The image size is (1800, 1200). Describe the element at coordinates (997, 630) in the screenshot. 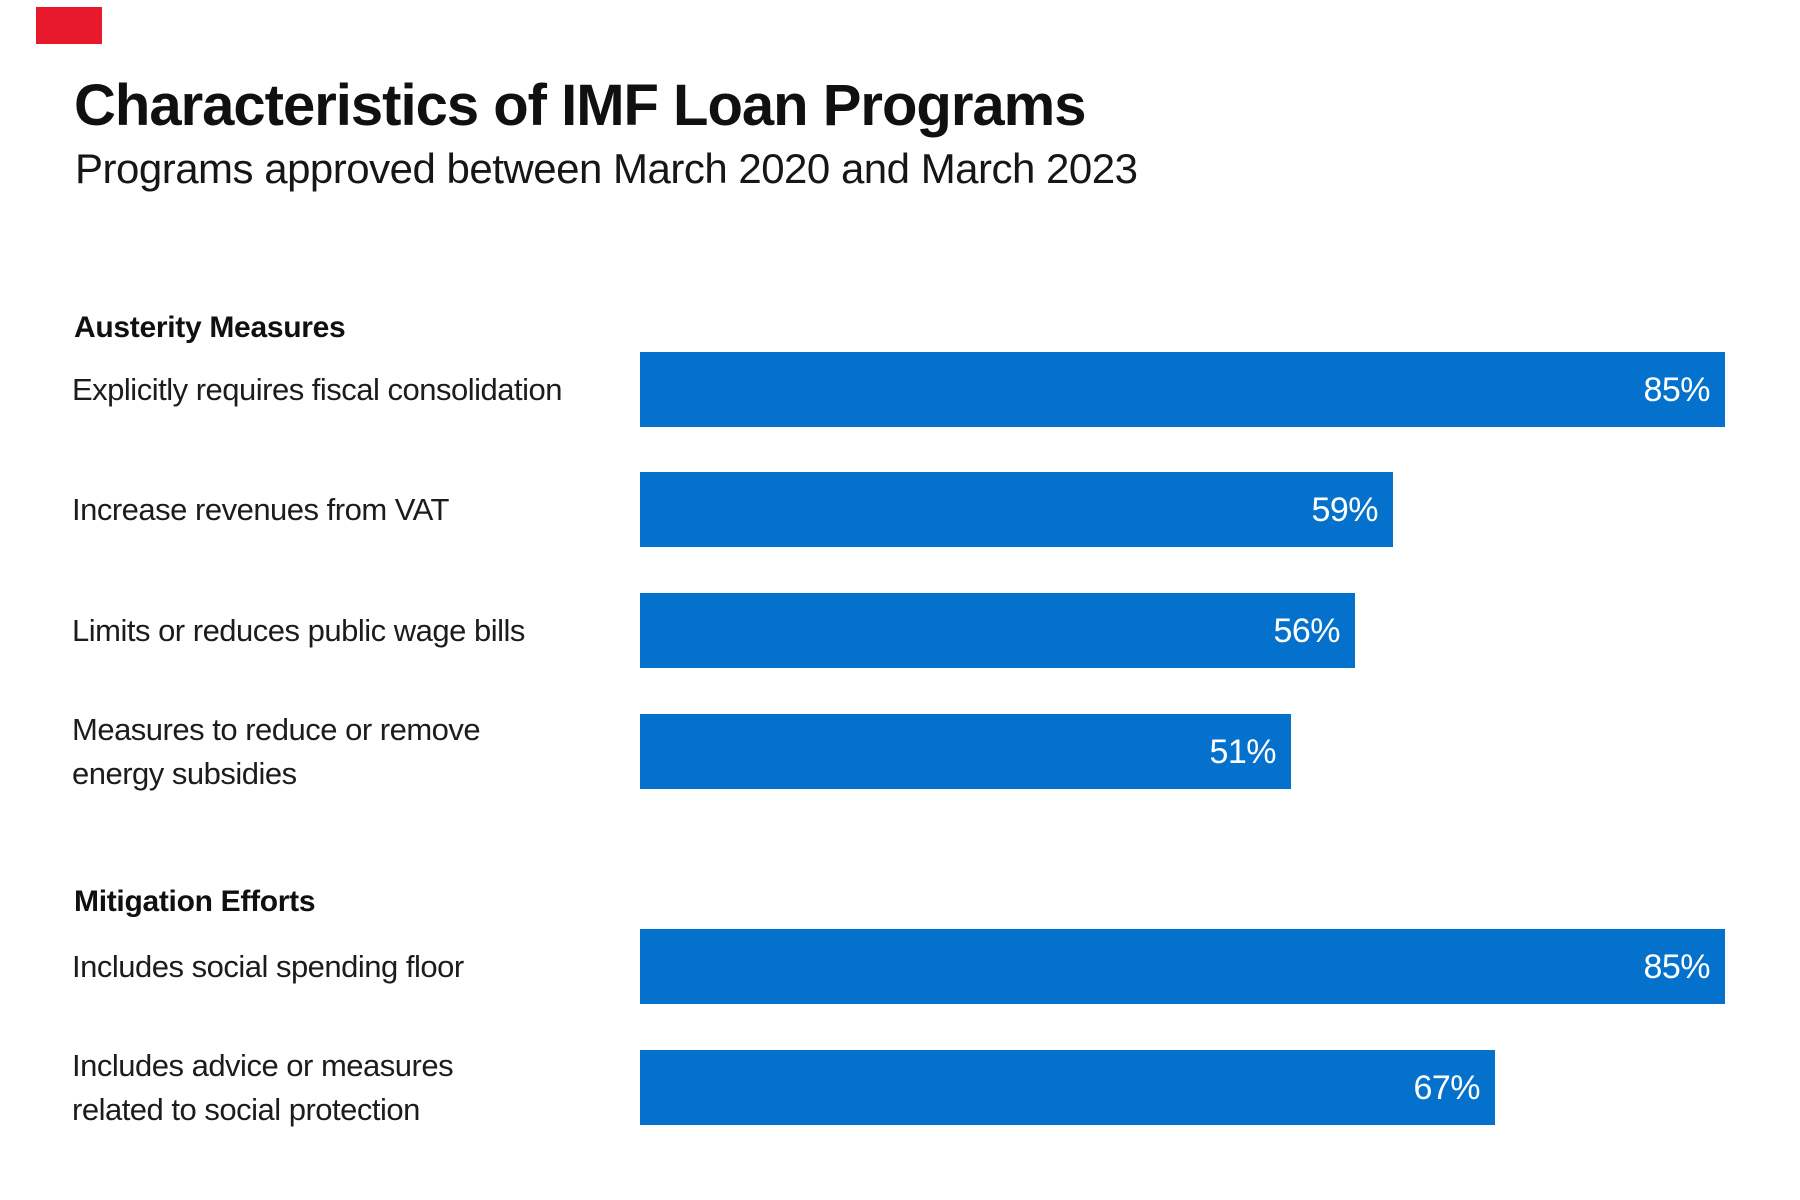

I see `bar: 56%` at that location.